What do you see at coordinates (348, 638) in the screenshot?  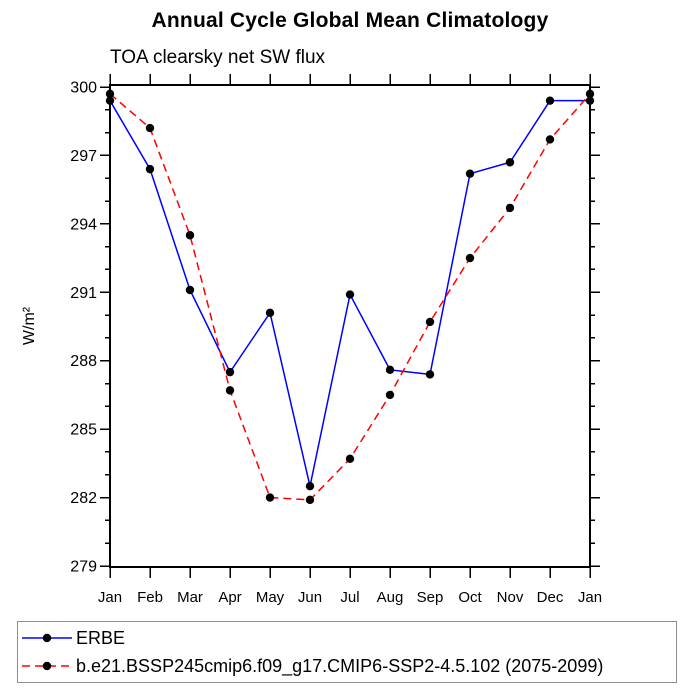 I see `legend-item-erbe: ERBE` at bounding box center [348, 638].